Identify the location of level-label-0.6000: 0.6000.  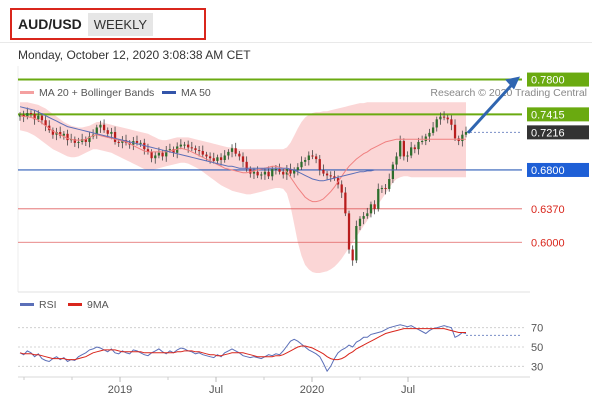
(548, 243).